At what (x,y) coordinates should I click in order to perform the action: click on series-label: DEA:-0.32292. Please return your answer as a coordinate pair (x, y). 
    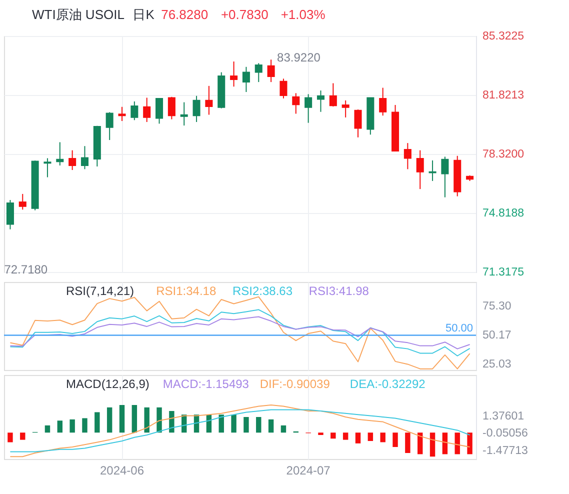
    Looking at the image, I should click on (388, 384).